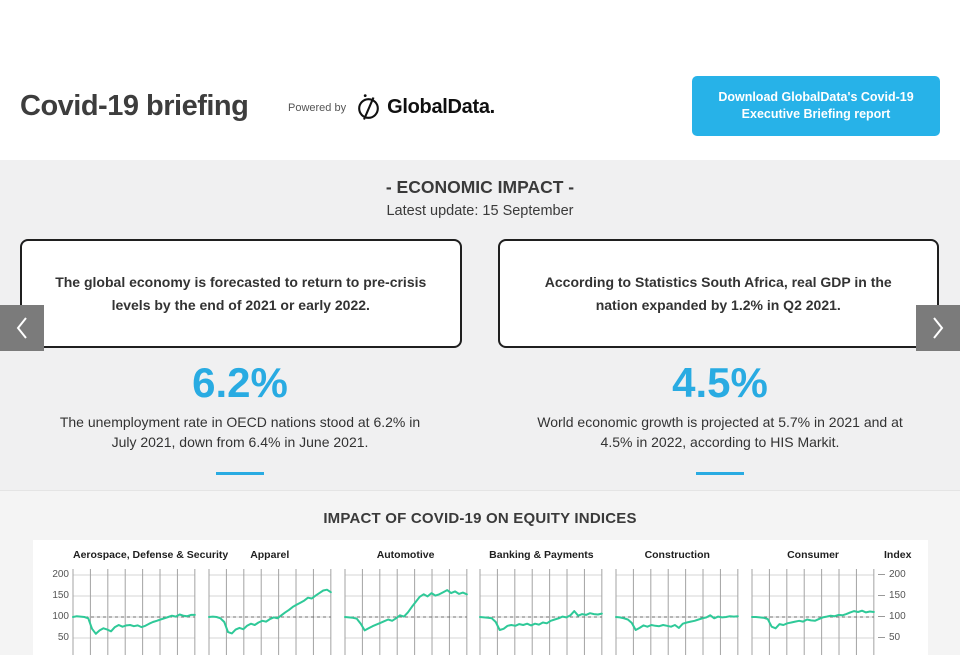  I want to click on chart-title: Construction, so click(677, 555).